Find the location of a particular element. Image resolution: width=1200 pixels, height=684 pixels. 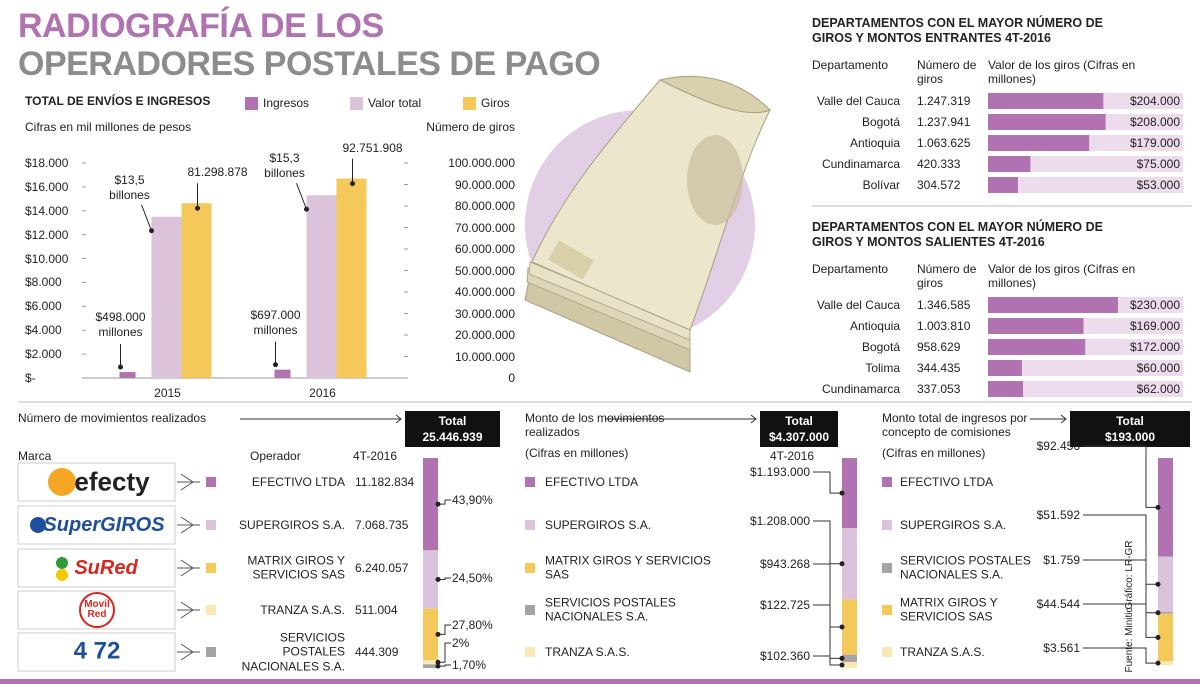

value-label: $3.561 is located at coordinates (1061, 647).